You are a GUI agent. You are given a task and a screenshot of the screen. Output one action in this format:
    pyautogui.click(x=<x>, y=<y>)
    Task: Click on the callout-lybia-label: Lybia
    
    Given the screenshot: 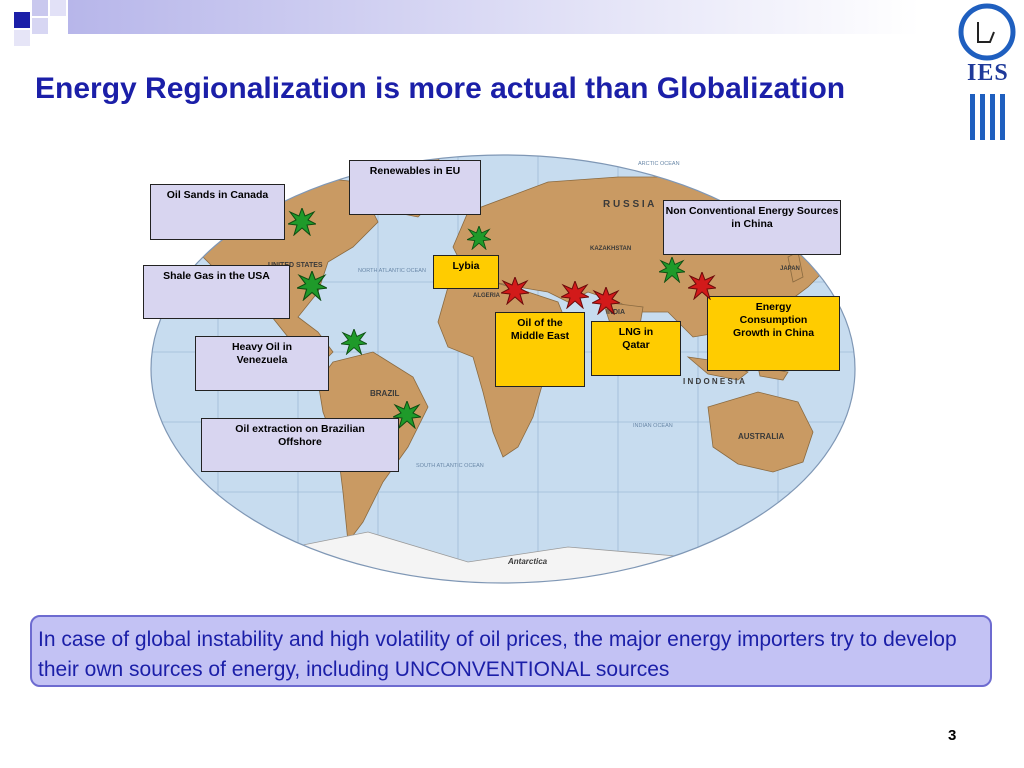 What is the action you would take?
    pyautogui.click(x=466, y=266)
    